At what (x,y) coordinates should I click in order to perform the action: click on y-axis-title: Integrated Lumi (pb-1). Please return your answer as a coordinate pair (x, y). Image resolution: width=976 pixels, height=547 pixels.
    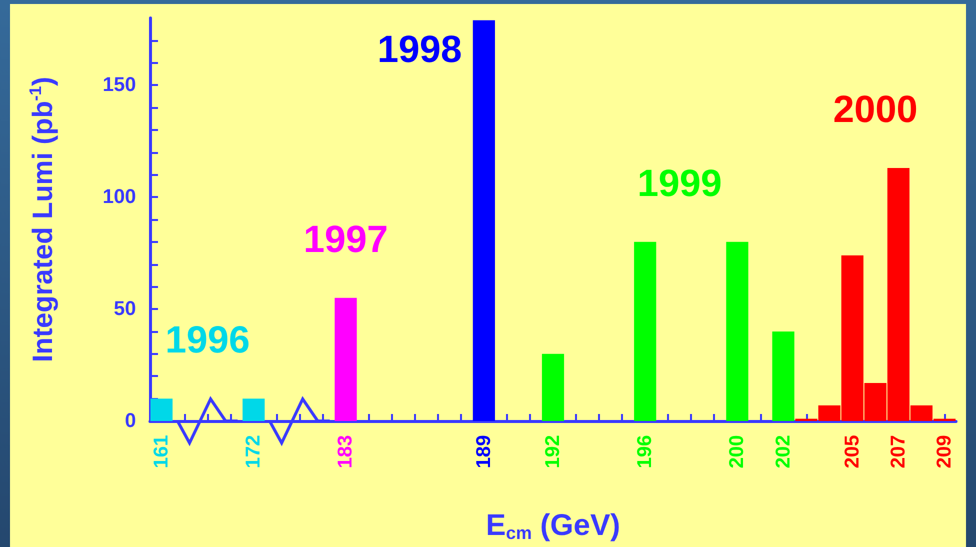
    Looking at the image, I should click on (42, 219).